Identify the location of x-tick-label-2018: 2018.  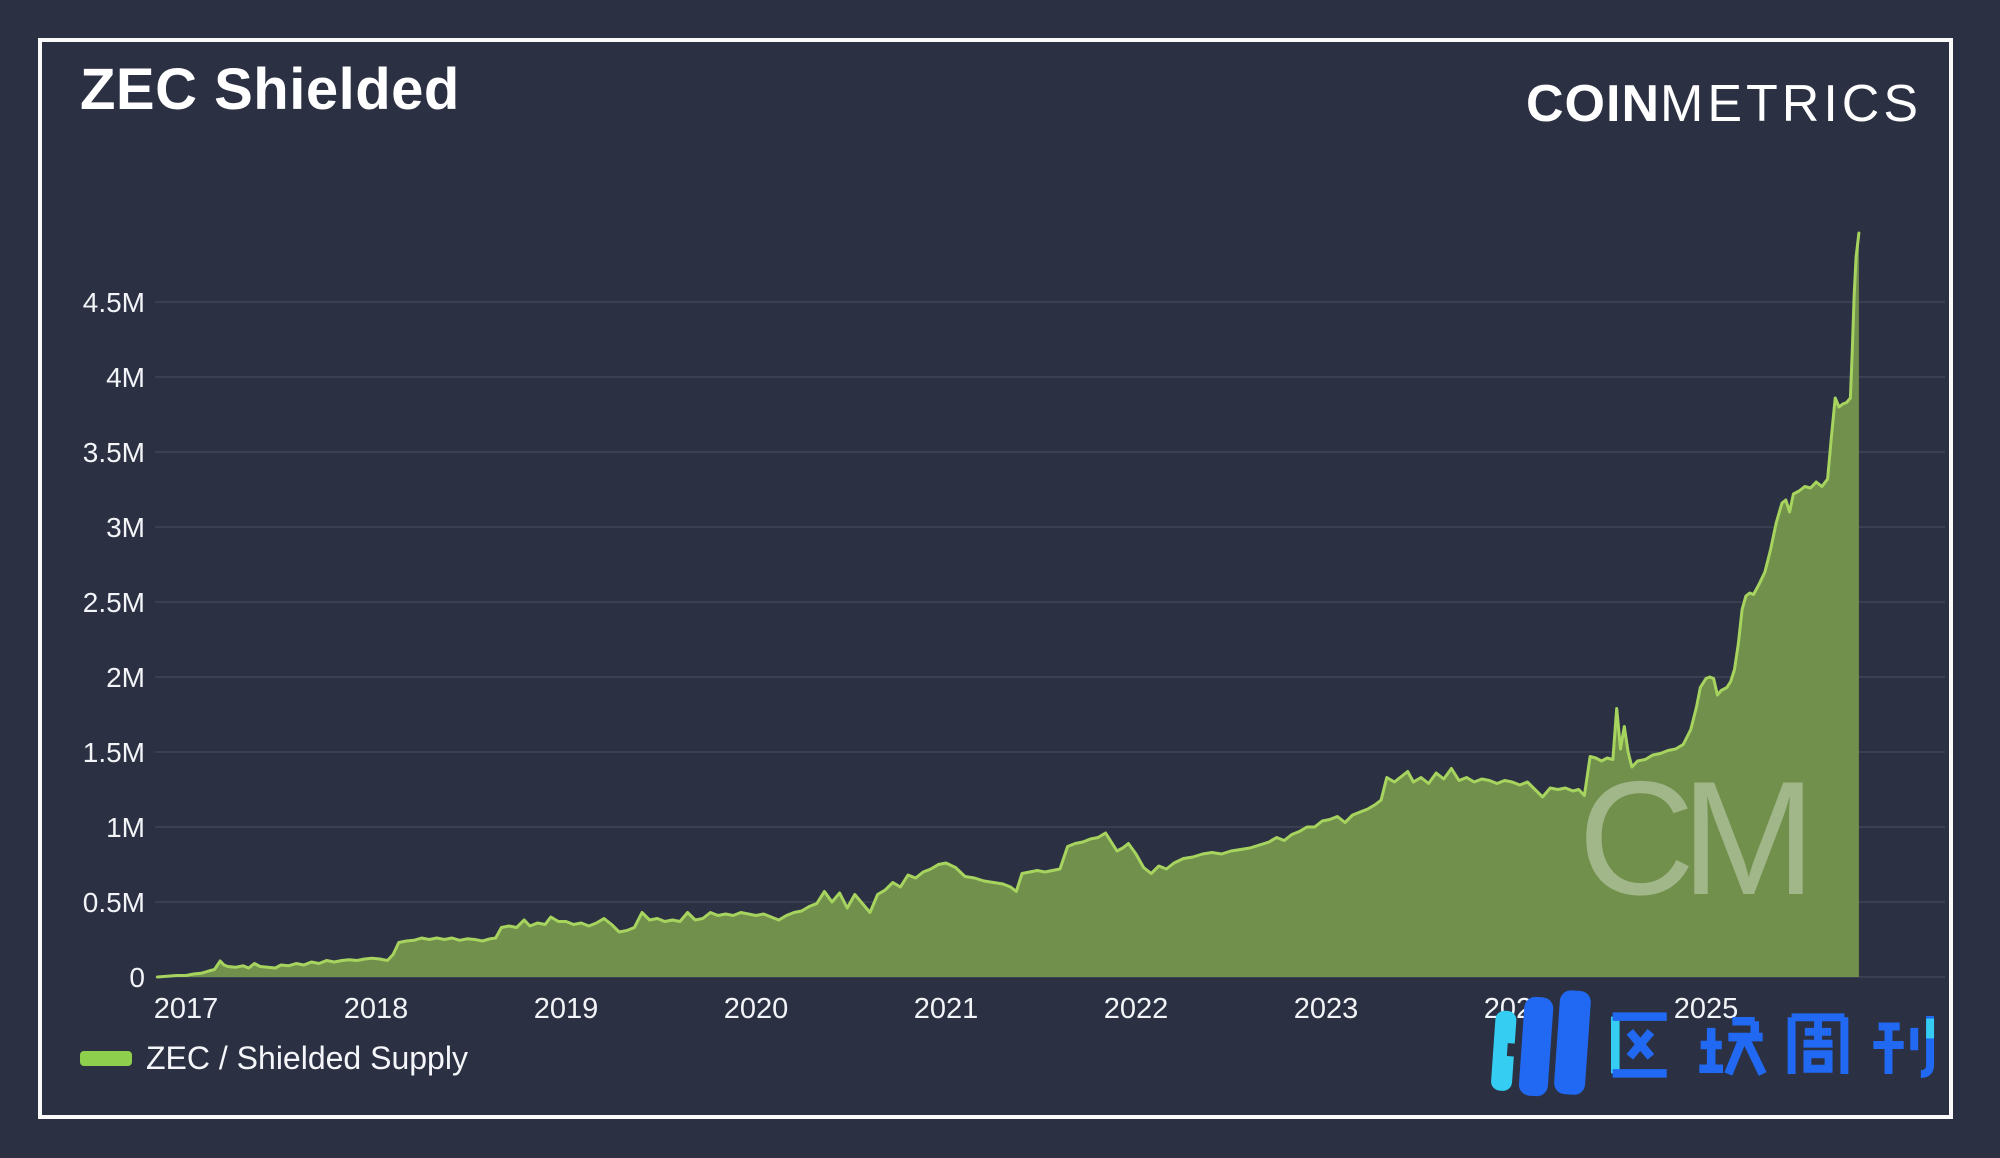
(376, 1009).